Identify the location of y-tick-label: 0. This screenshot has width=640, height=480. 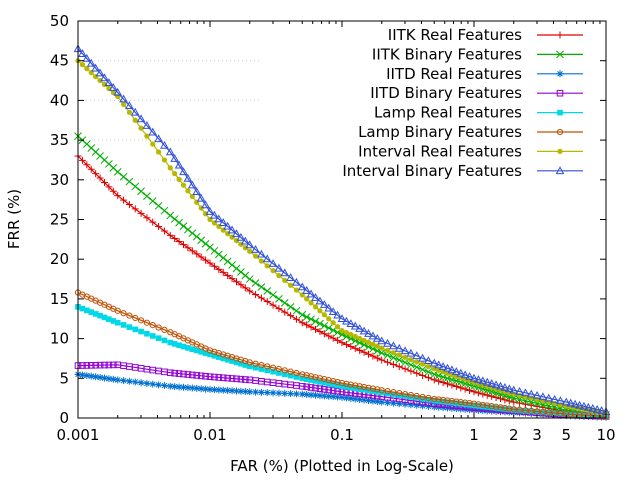
(64, 418).